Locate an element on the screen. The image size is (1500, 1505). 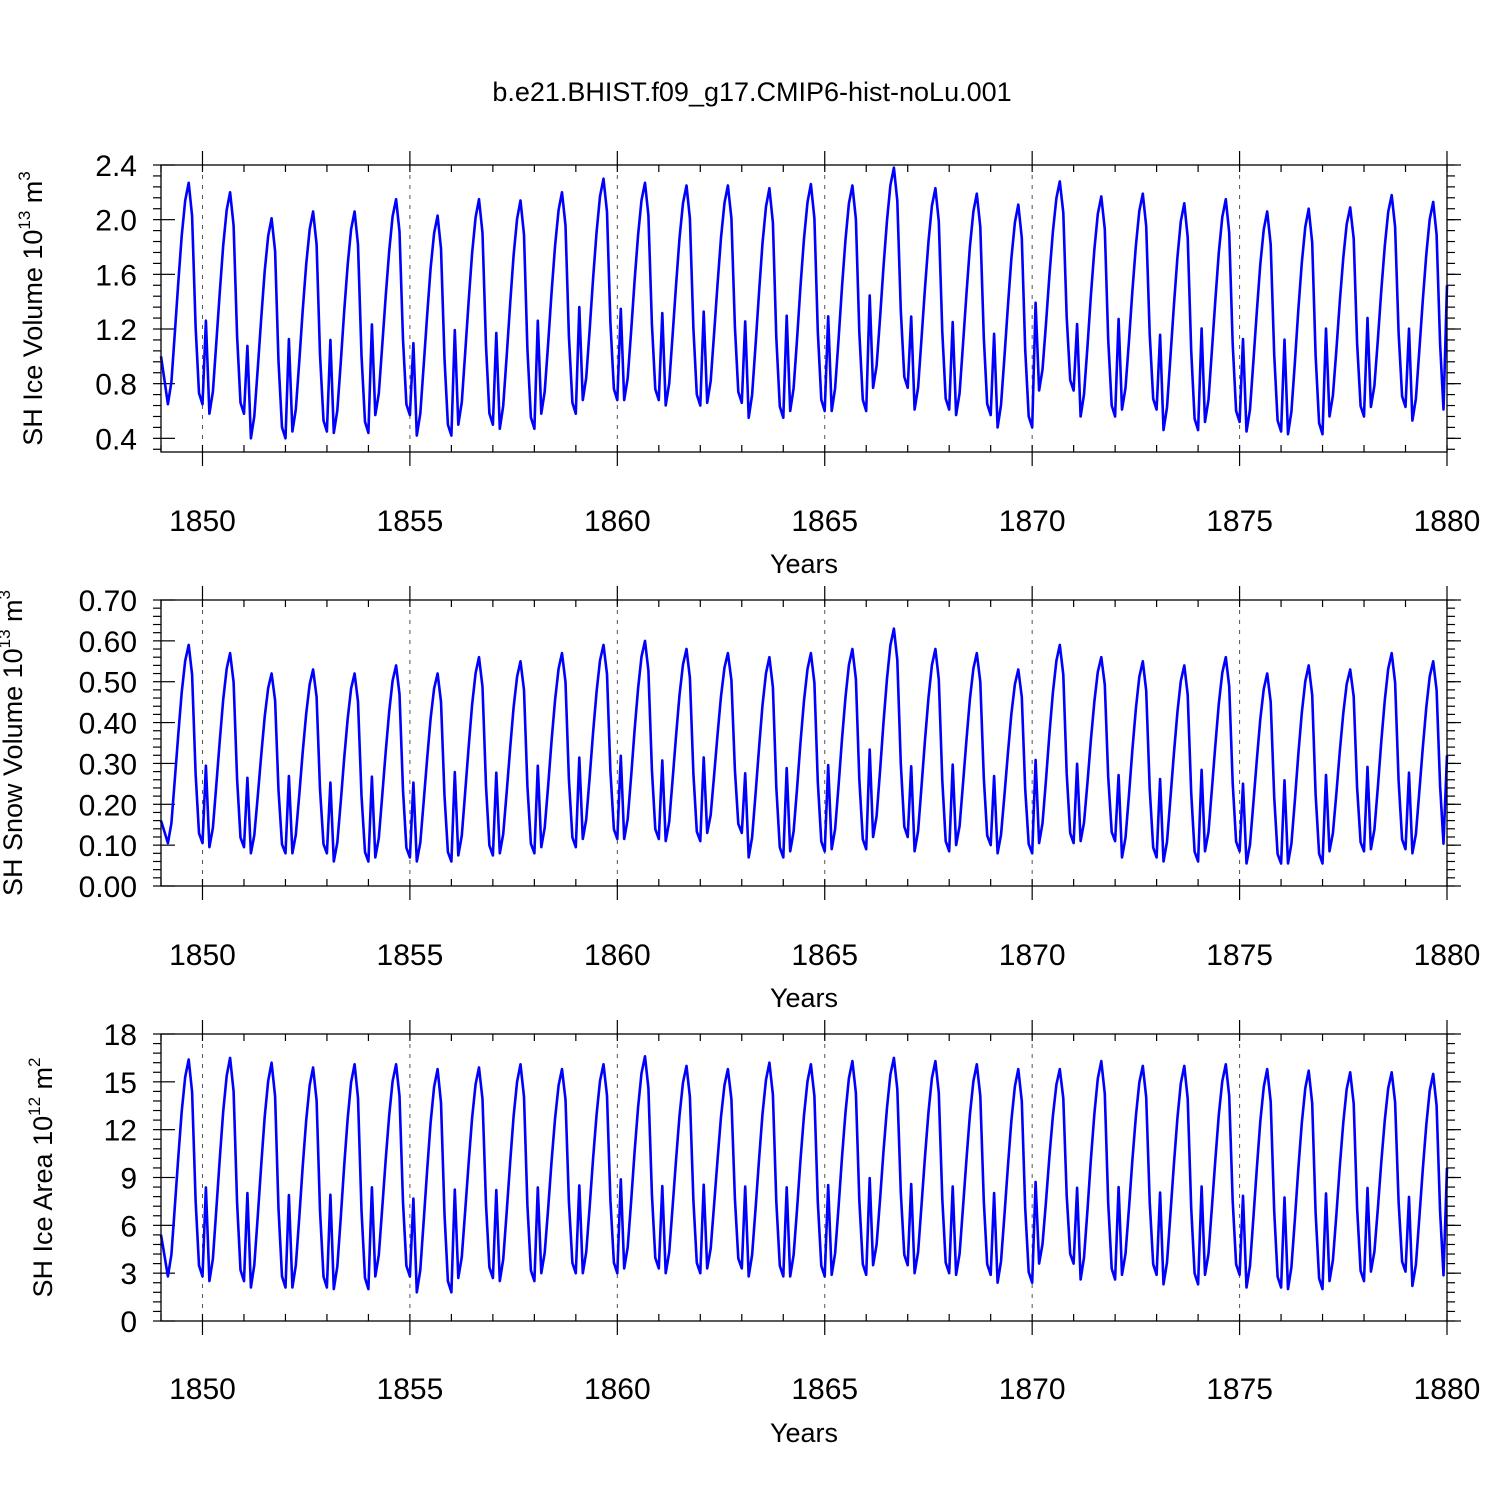
y-tick-label-0.60: 0.60 is located at coordinates (108, 642).